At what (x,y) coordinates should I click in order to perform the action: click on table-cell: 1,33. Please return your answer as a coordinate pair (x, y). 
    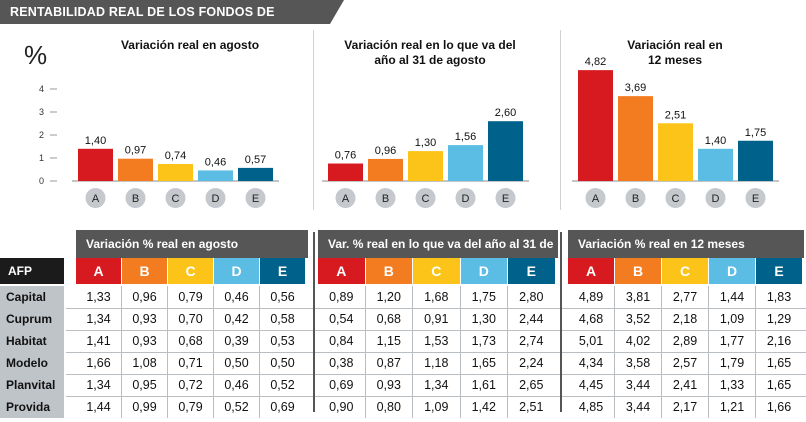
    Looking at the image, I should click on (732, 385).